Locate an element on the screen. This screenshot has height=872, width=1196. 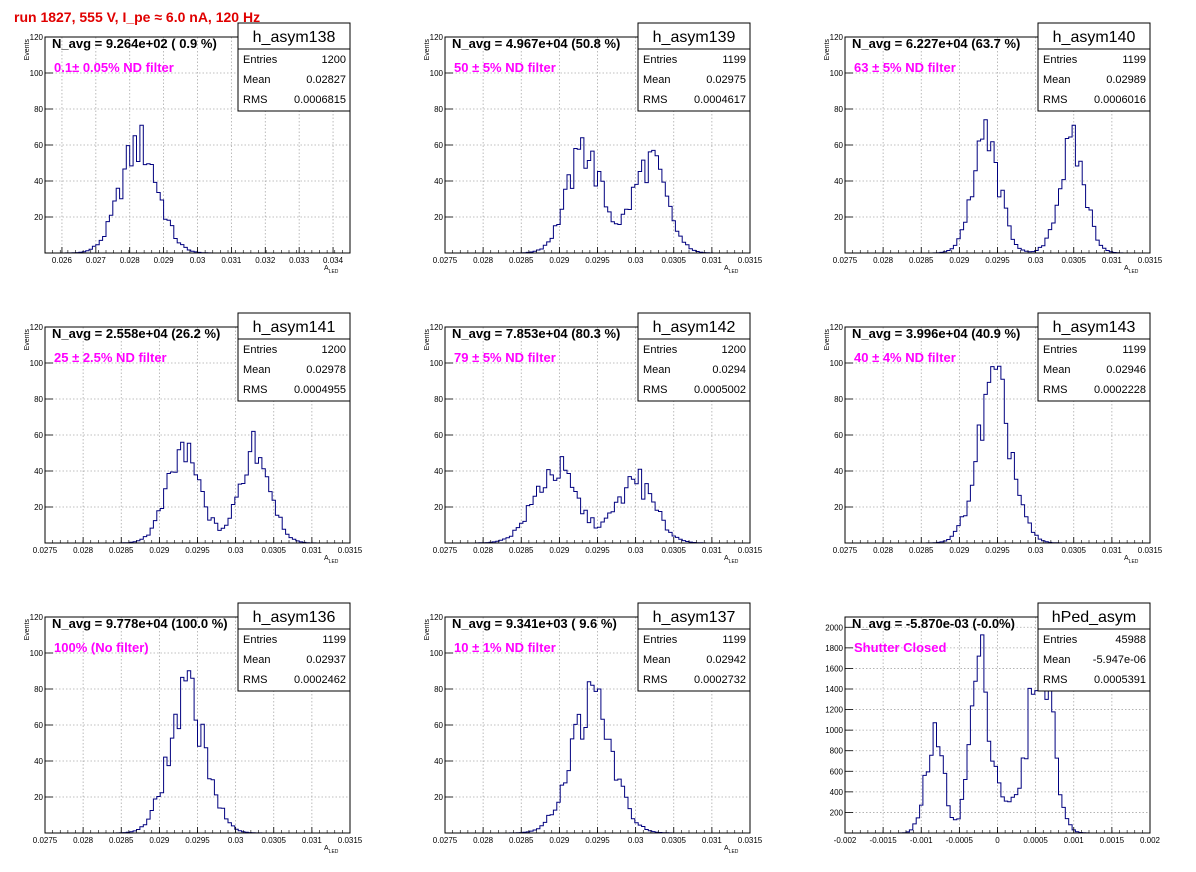
stats-value: 45988 is located at coordinates (1130, 640).